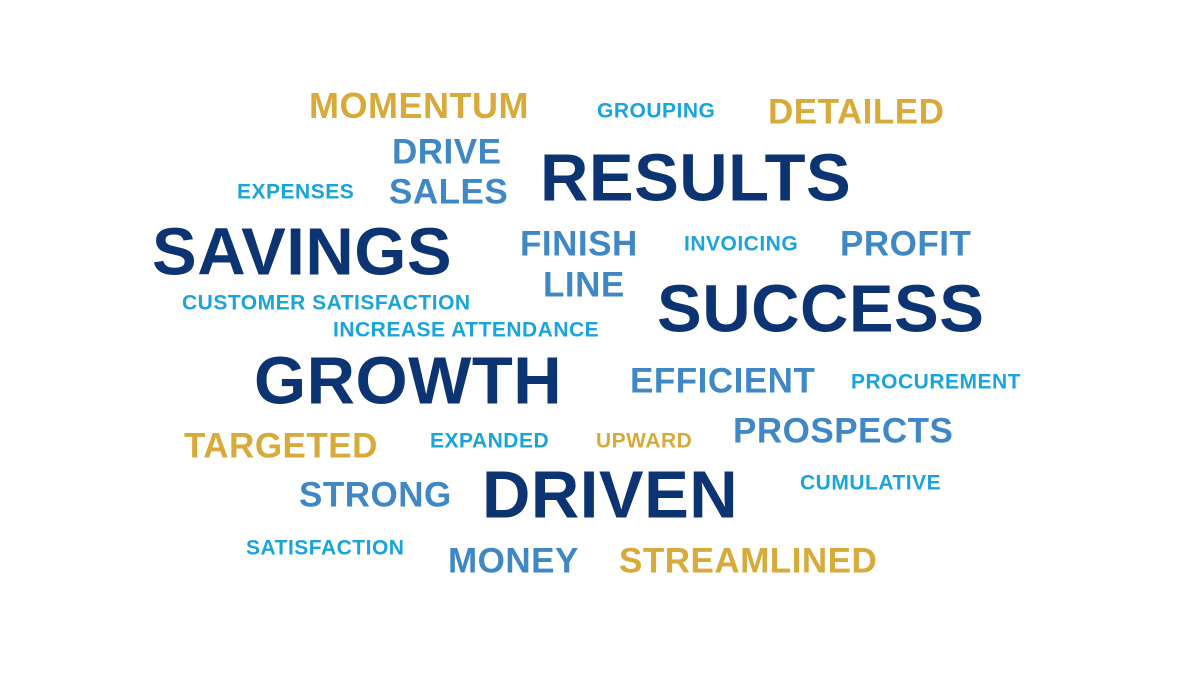 Image resolution: width=1200 pixels, height=675 pixels. What do you see at coordinates (656, 111) in the screenshot?
I see `word-grouping: GROUPING` at bounding box center [656, 111].